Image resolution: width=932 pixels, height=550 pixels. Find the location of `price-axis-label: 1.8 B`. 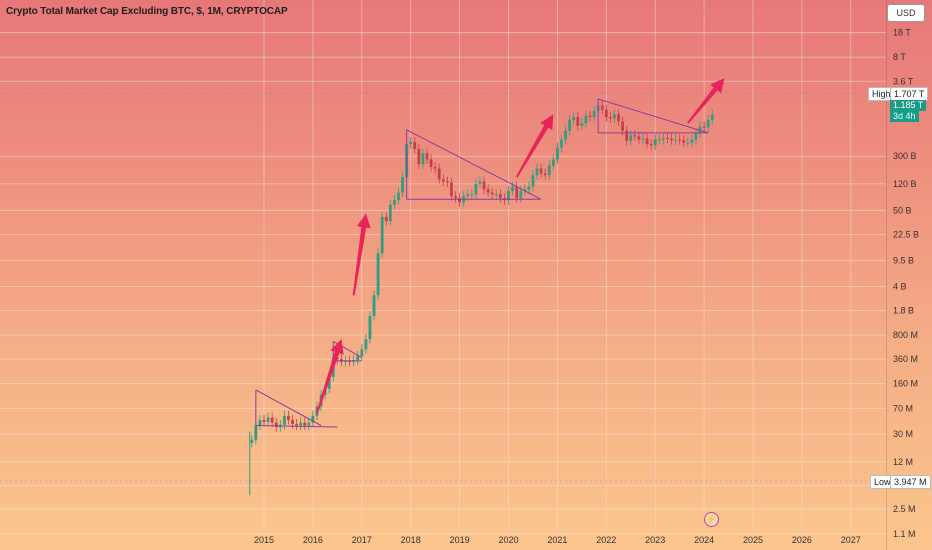

price-axis-label: 1.8 B is located at coordinates (903, 311).